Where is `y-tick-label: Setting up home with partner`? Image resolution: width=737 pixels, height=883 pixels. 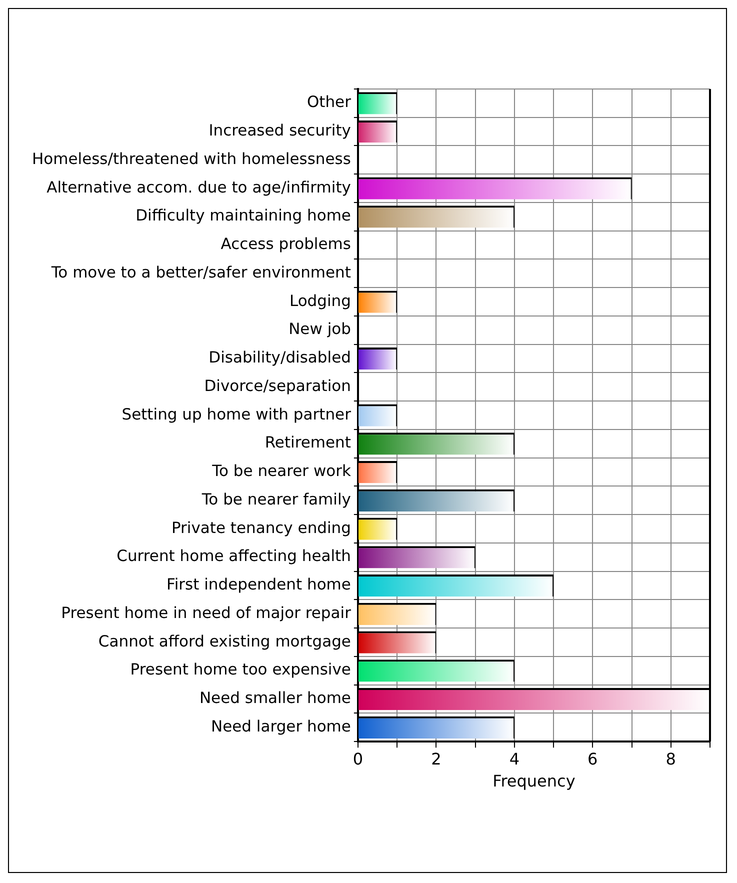
y-tick-label: Setting up home with partner is located at coordinates (237, 414).